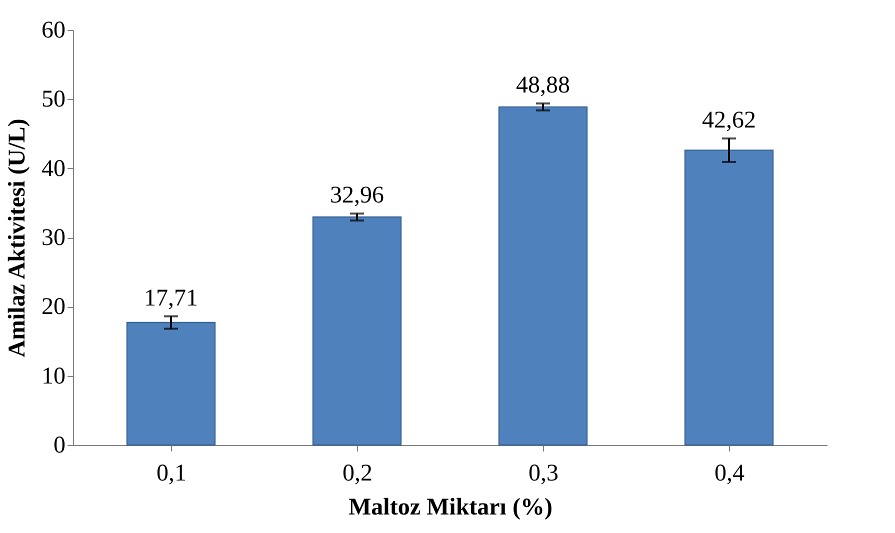  What do you see at coordinates (54, 169) in the screenshot?
I see `y-tick-label: 40` at bounding box center [54, 169].